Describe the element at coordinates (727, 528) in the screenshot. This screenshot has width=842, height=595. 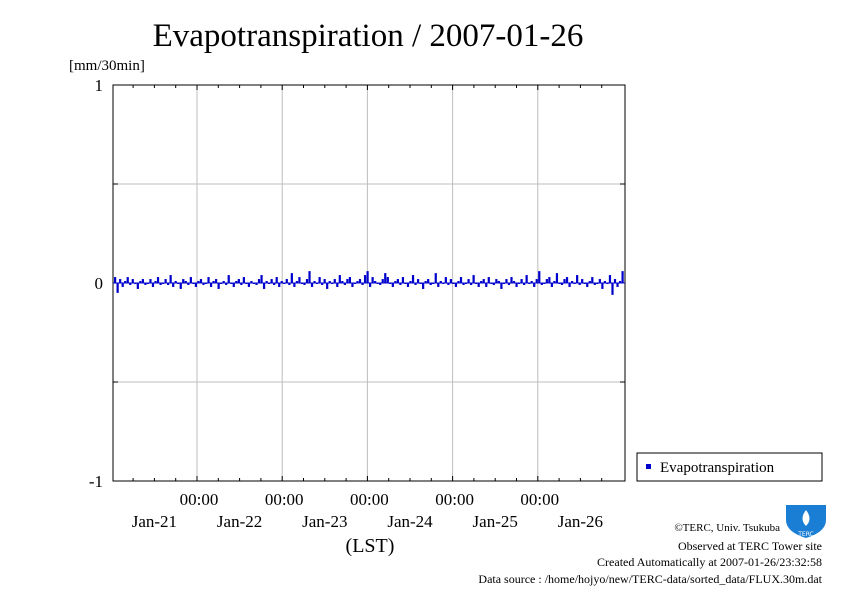
I see `copyright-text: ©TERC, Univ. Tsukuba` at that location.